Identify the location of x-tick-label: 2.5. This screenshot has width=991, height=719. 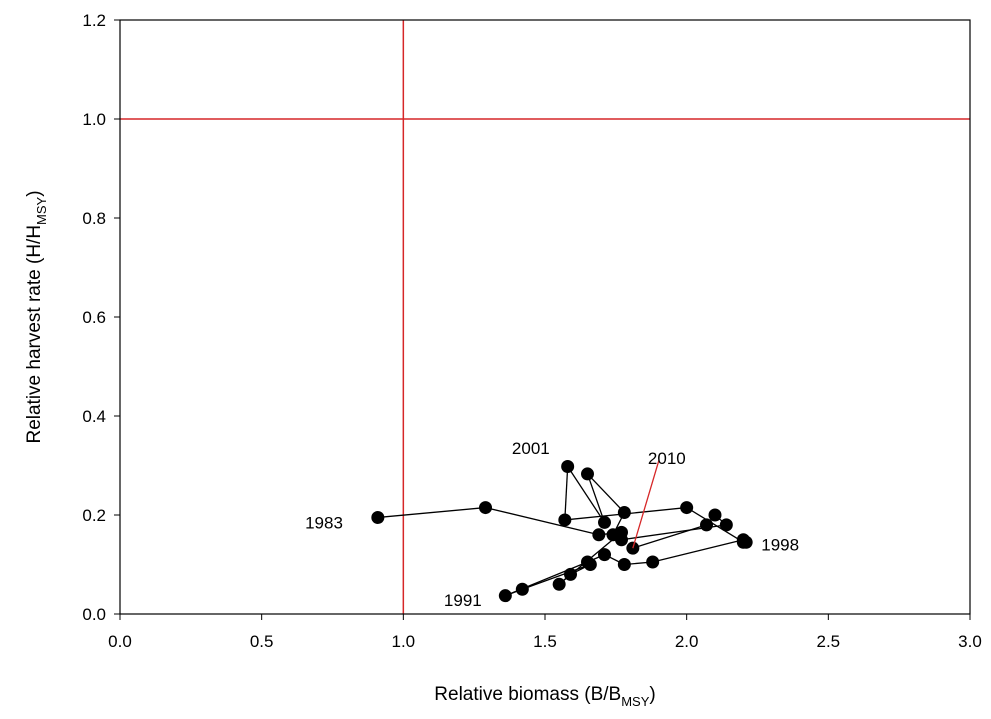
(829, 641).